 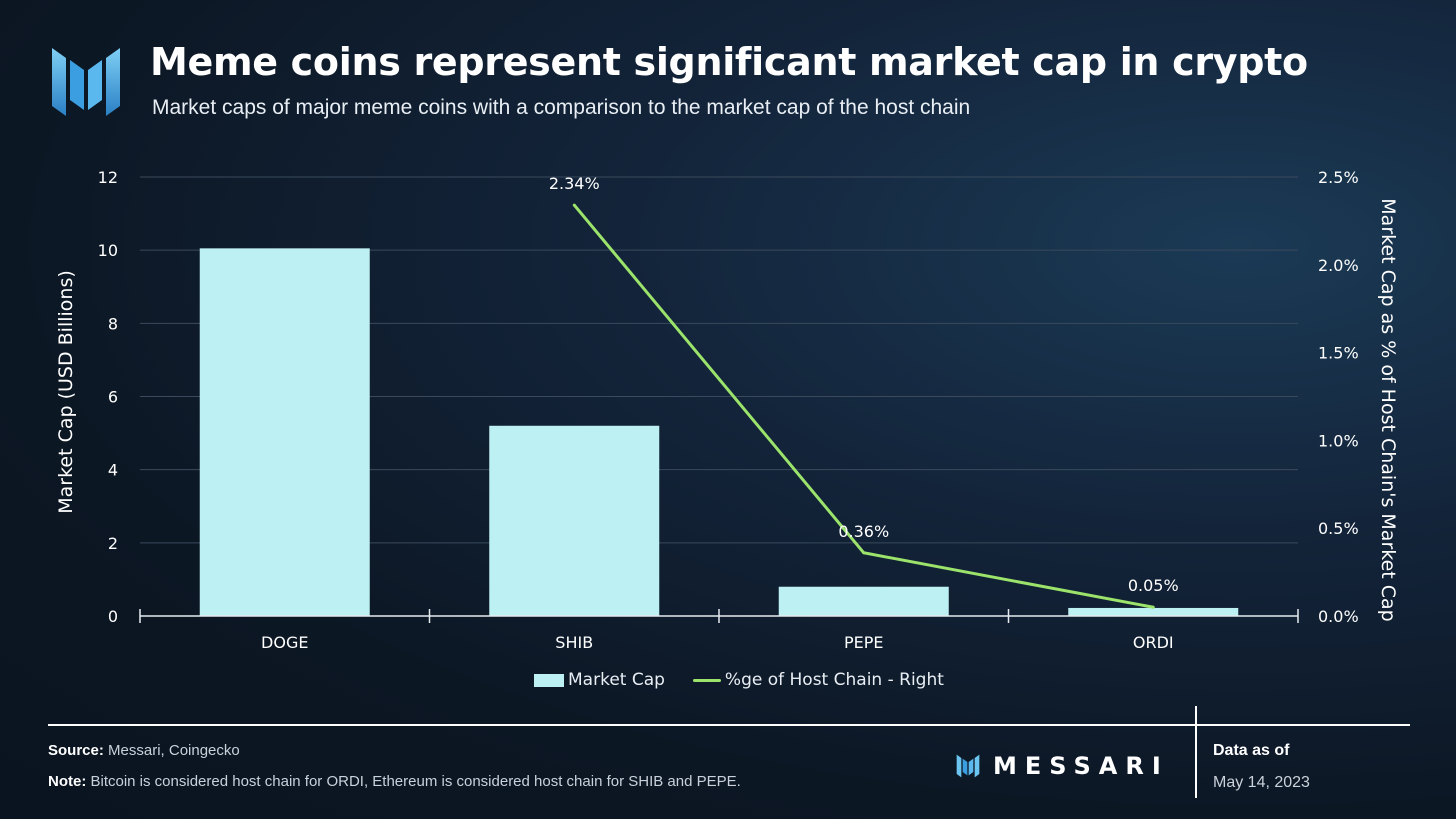 What do you see at coordinates (574, 642) in the screenshot?
I see `x-tick-label-shib: SHIB` at bounding box center [574, 642].